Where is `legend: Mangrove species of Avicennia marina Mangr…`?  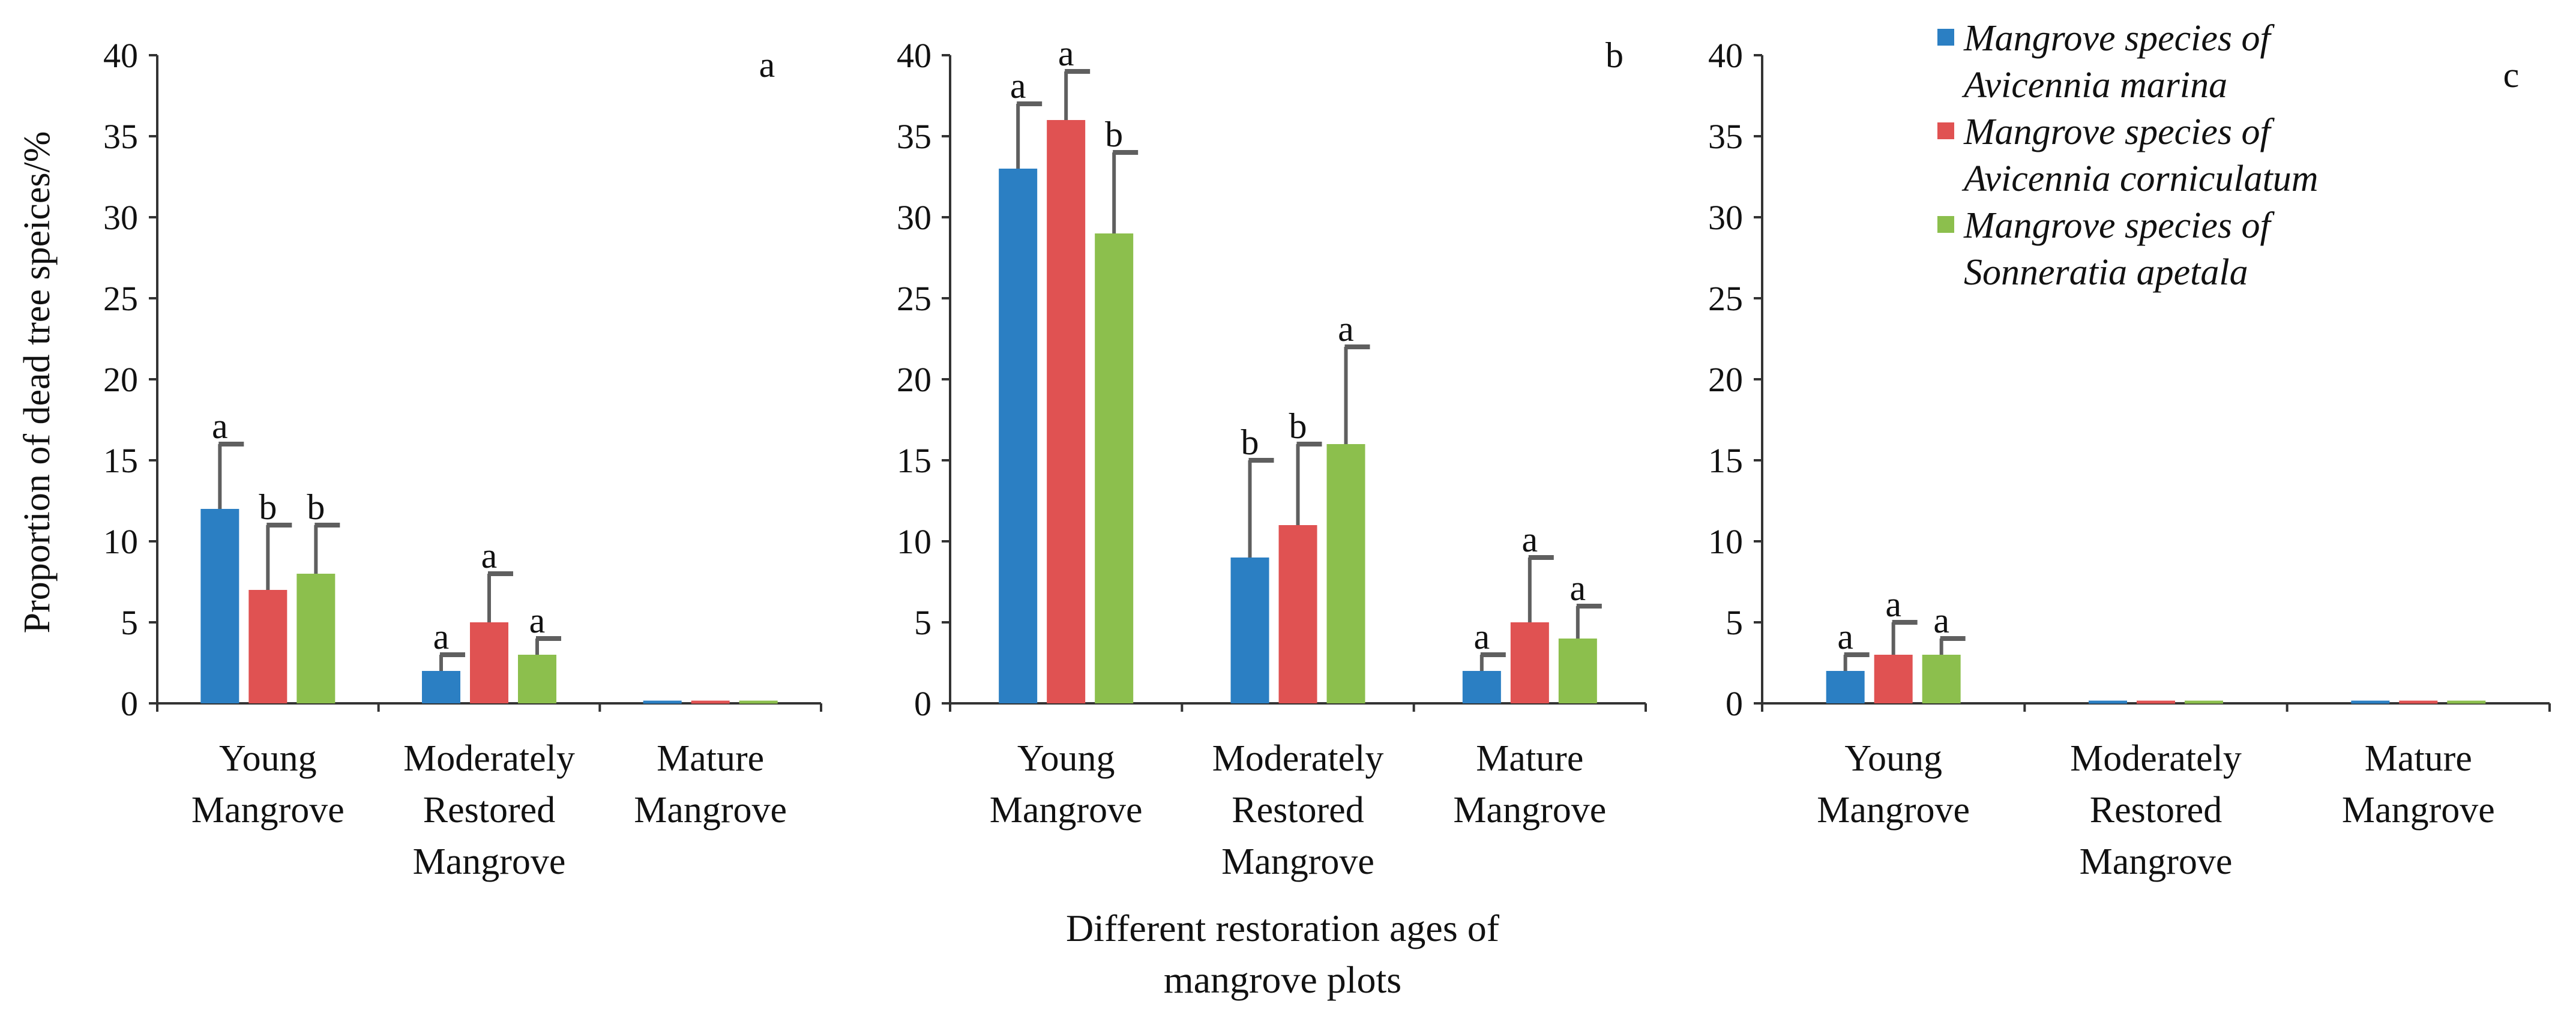
legend: Mangrove species of Avicennia marina Mangr… is located at coordinates (2128, 155).